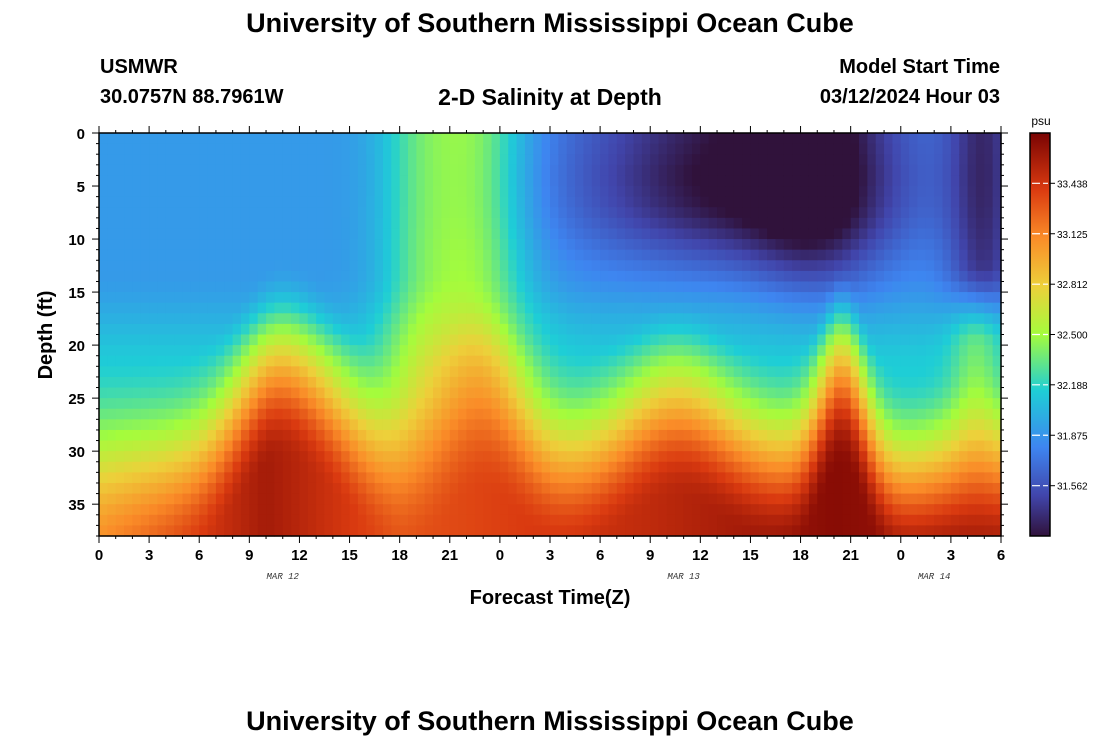 The height and width of the screenshot is (750, 1100). Describe the element at coordinates (199, 555) in the screenshot. I see `x-tick-label: 6` at that location.